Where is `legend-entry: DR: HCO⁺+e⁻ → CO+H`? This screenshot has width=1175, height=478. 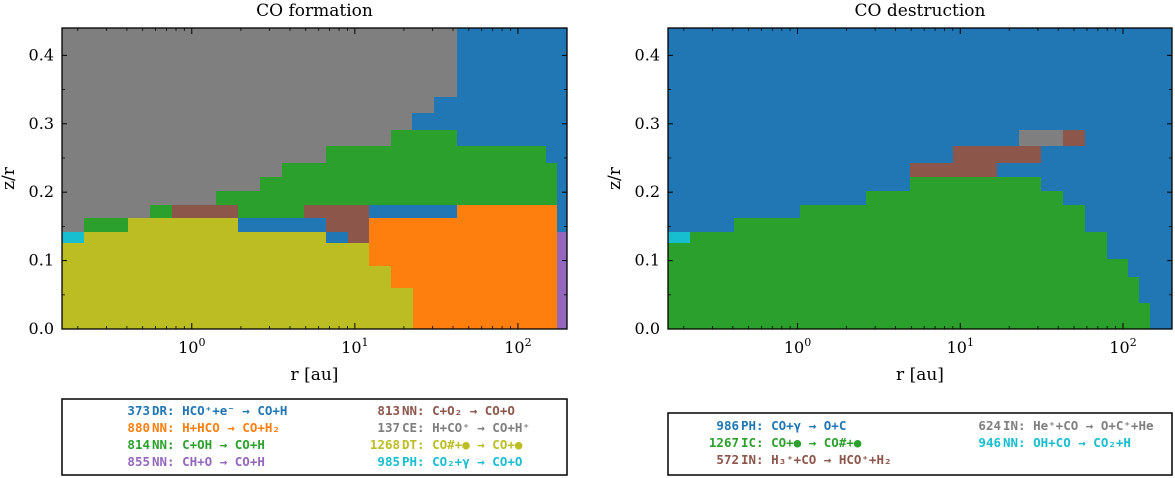
legend-entry: DR: HCO⁺+e⁻ → CO+H is located at coordinates (219, 410).